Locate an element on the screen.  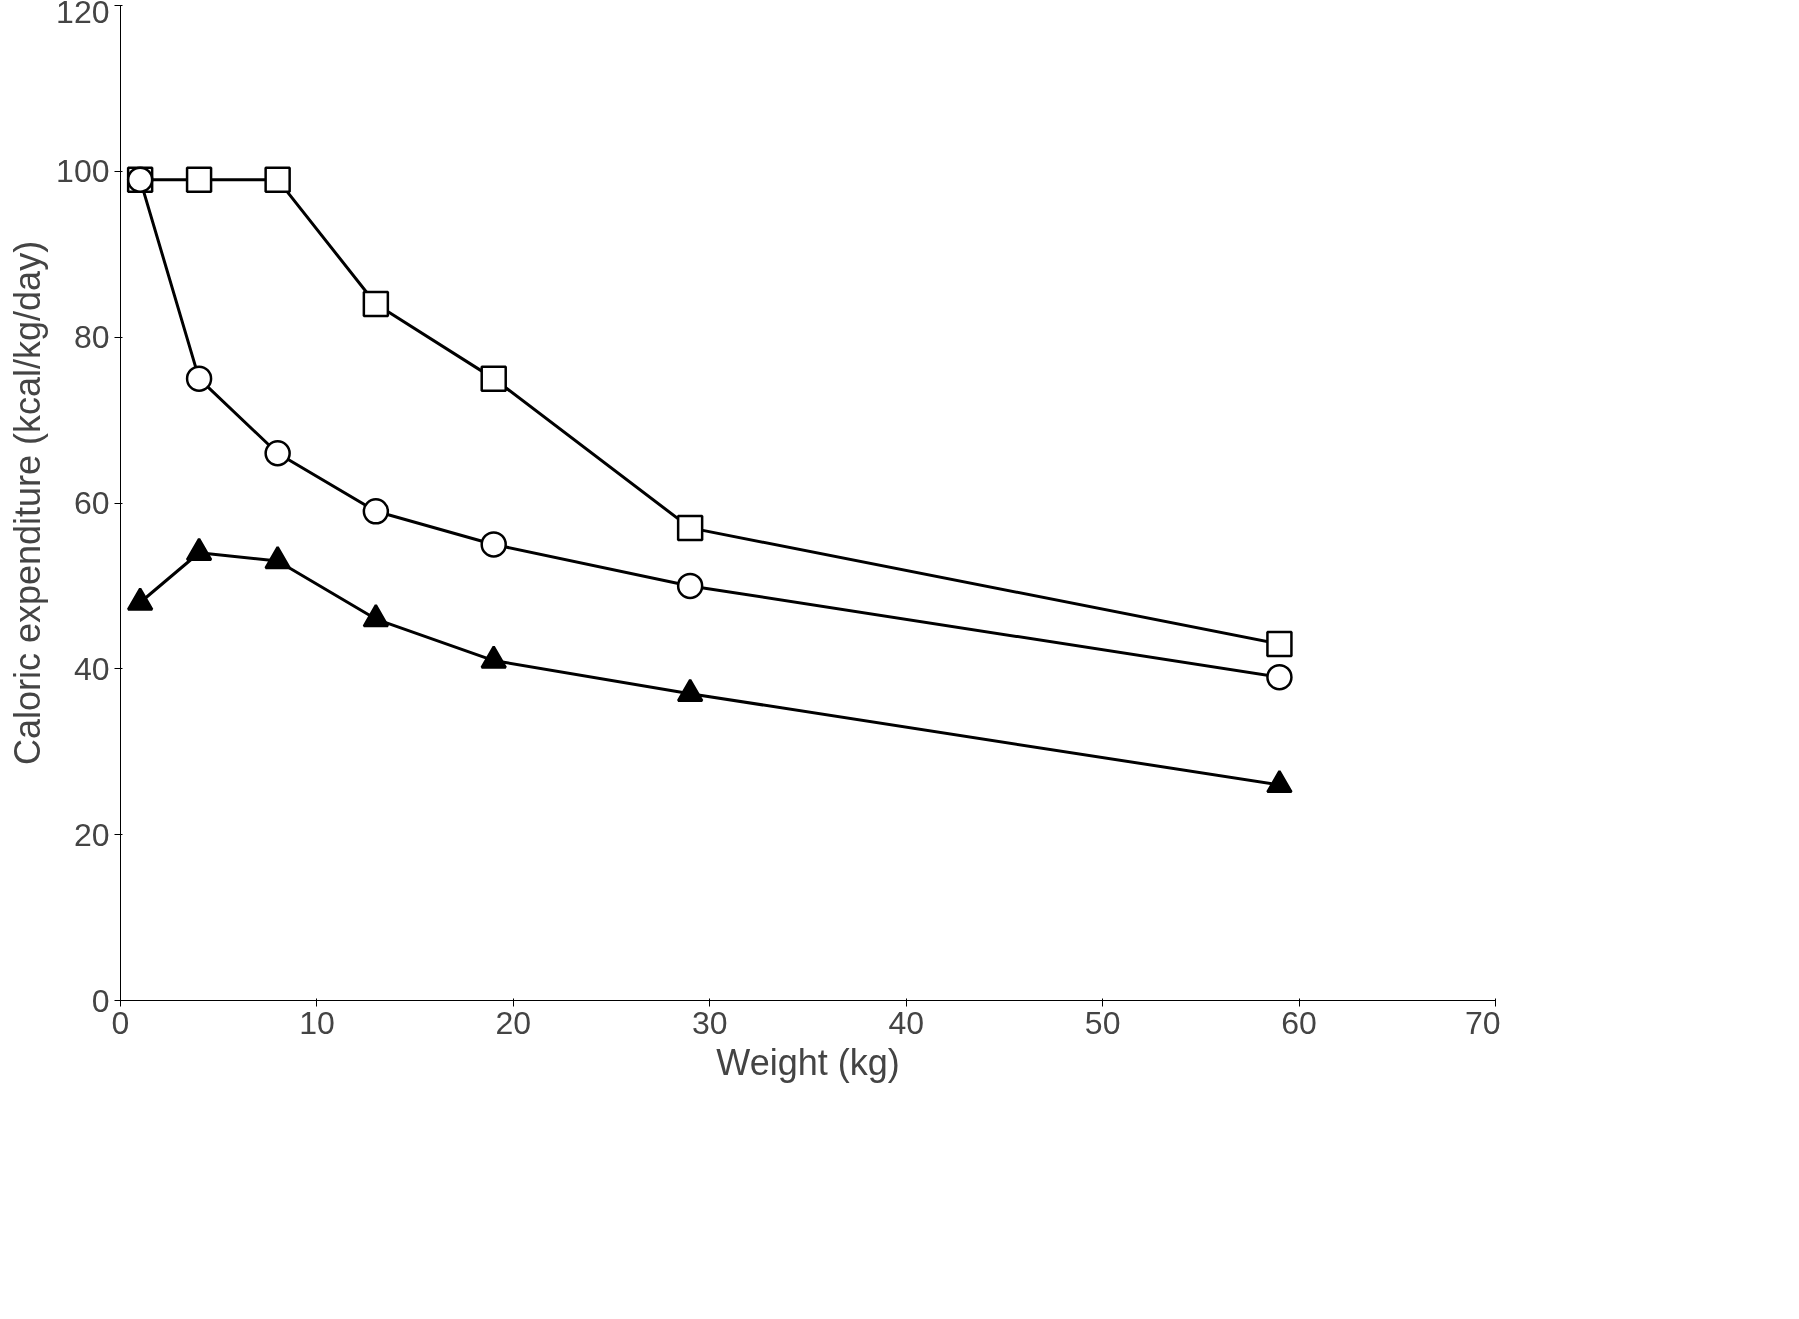
x-tick-label: 40 is located at coordinates (906, 1022).